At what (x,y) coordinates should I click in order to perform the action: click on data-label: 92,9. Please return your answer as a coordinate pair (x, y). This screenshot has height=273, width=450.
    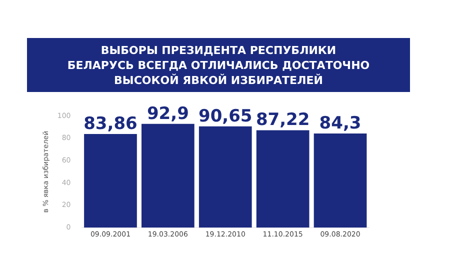
    Looking at the image, I should click on (167, 114).